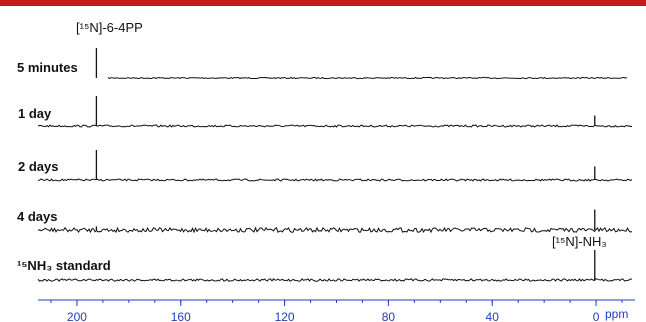 This screenshot has height=322, width=646. What do you see at coordinates (38, 166) in the screenshot?
I see `series-label-2: 2 days` at bounding box center [38, 166].